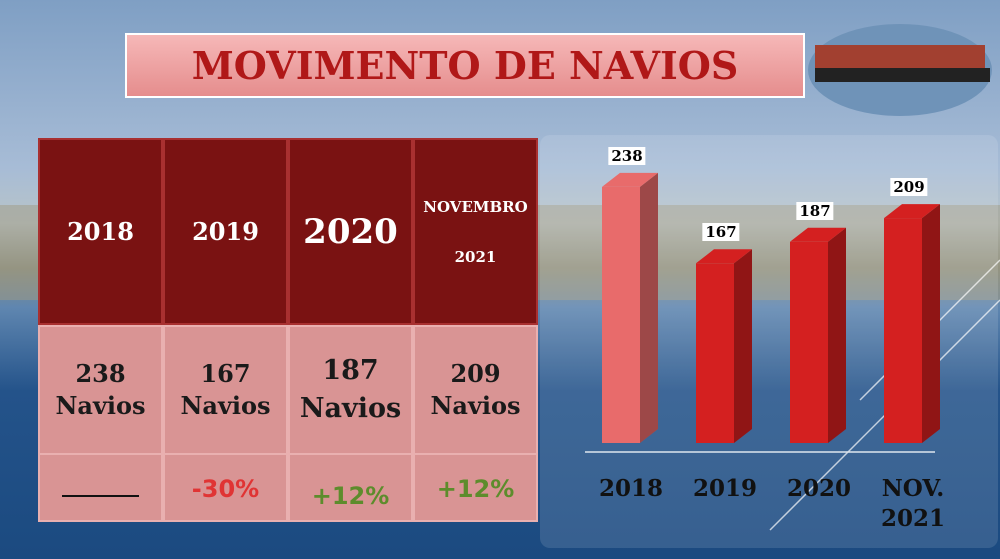 The image size is (1000, 559). I want to click on value-label: 209, so click(909, 187).